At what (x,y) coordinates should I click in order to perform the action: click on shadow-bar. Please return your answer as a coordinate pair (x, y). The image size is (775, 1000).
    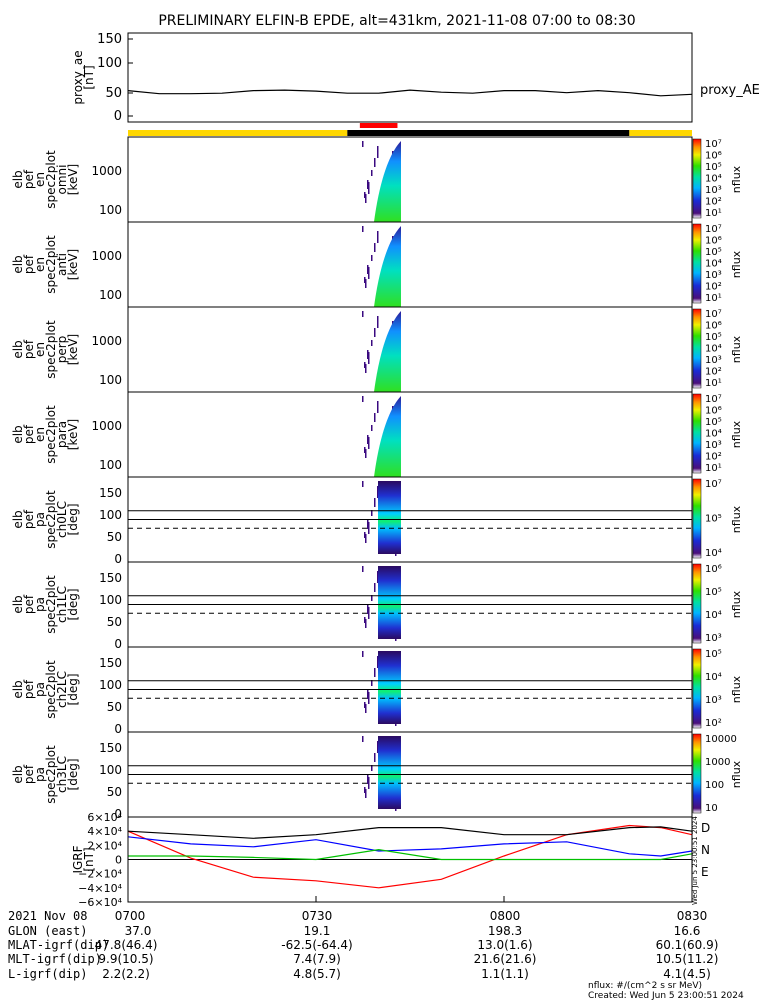
    Looking at the image, I should click on (488, 133).